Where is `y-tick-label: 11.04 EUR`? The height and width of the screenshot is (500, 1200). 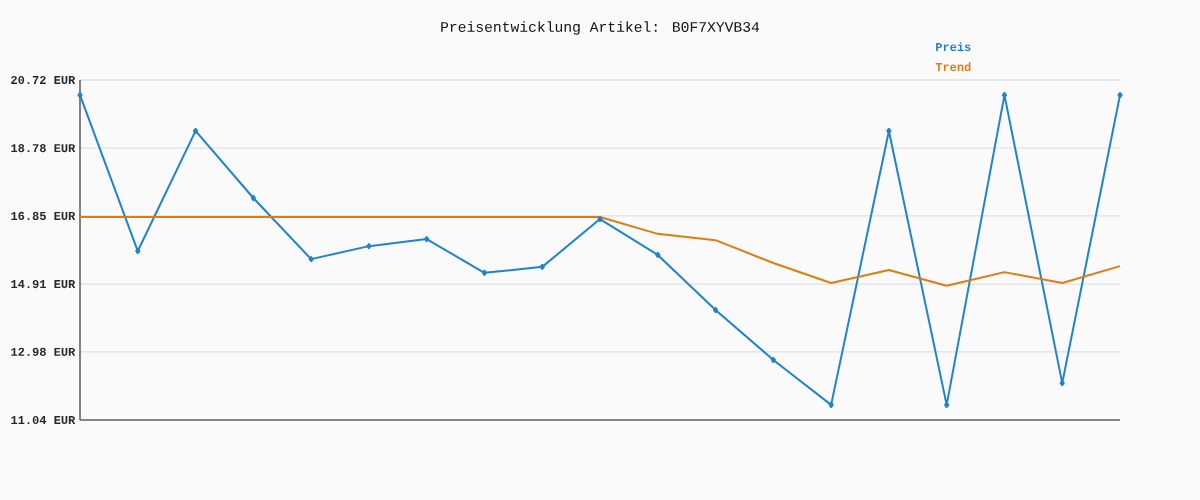
y-tick-label: 11.04 EUR is located at coordinates (43, 420).